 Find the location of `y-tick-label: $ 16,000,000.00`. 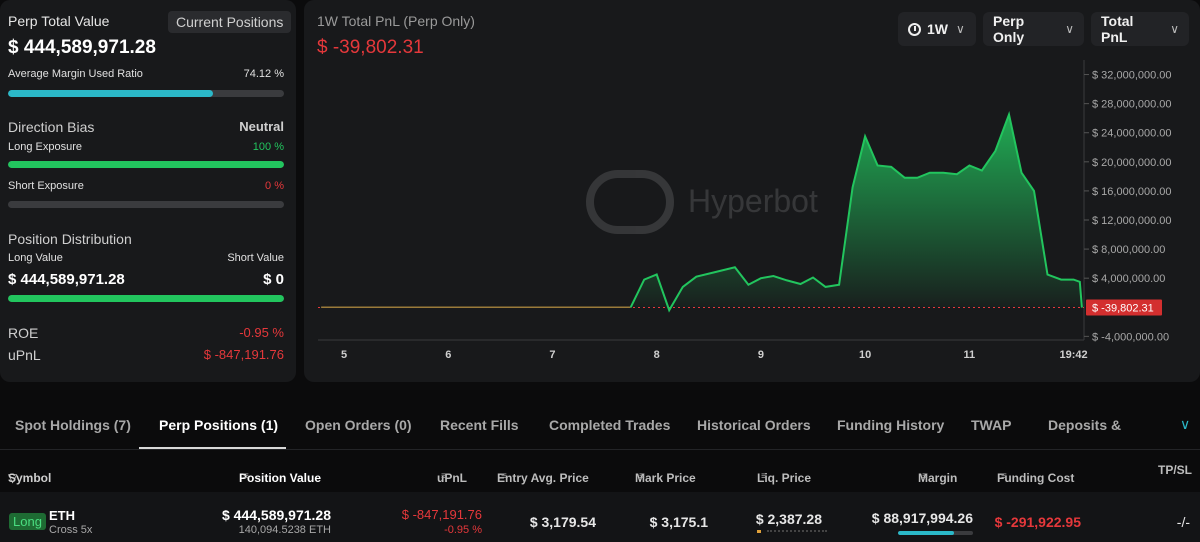

y-tick-label: $ 16,000,000.00 is located at coordinates (1132, 192).